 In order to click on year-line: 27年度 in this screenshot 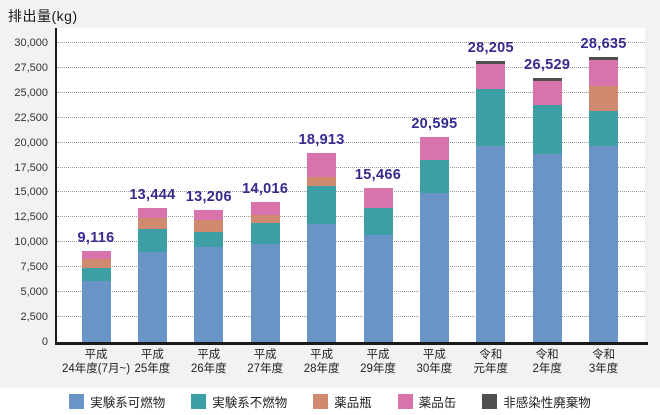, I will do `click(265, 369)`.